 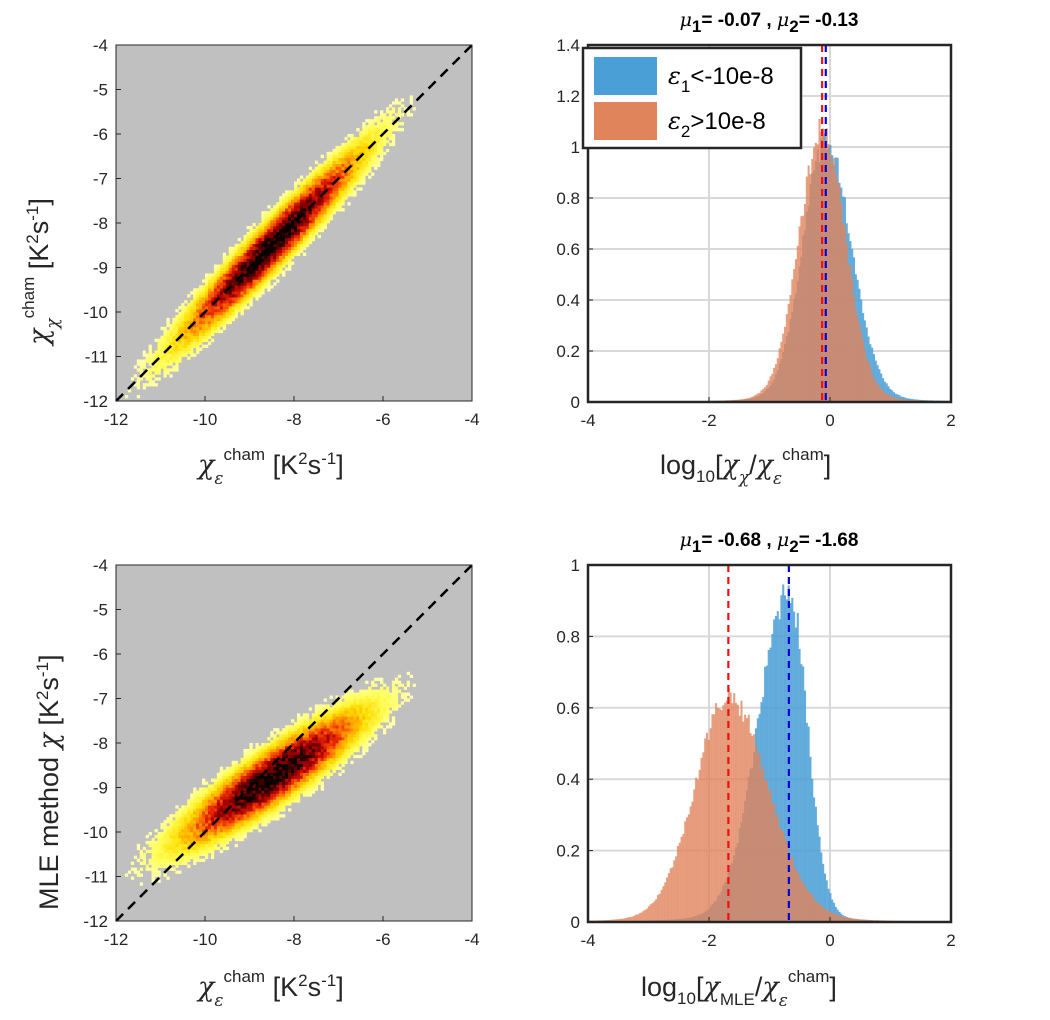 I want to click on hist-bottom-bar-series2, so click(x=819, y=912).